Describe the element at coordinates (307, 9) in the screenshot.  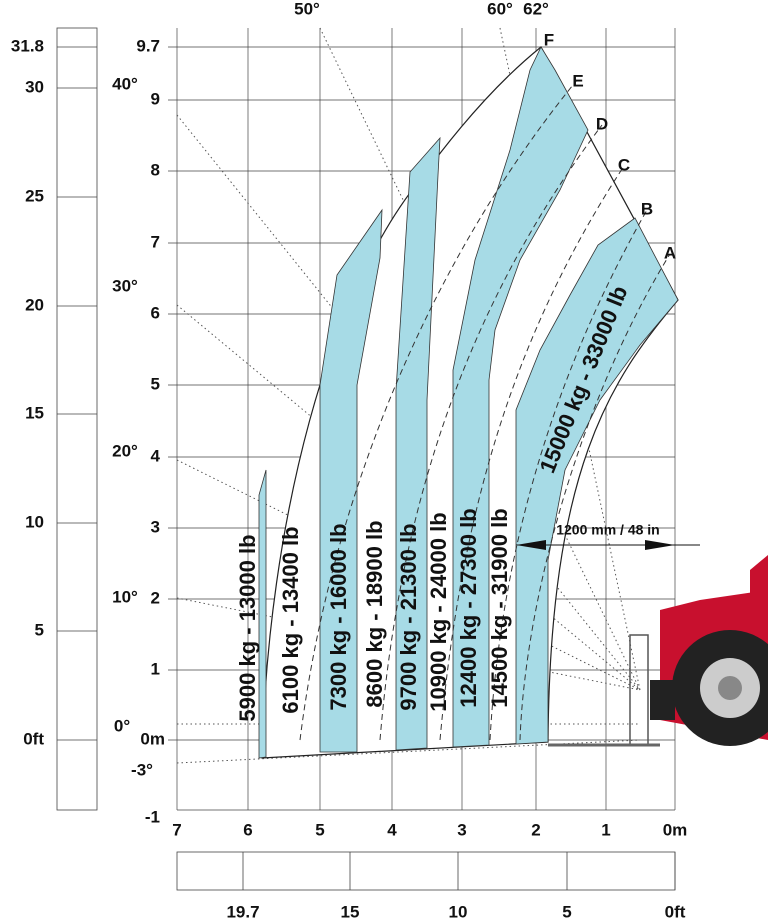
I see `angle-label: 50°` at that location.